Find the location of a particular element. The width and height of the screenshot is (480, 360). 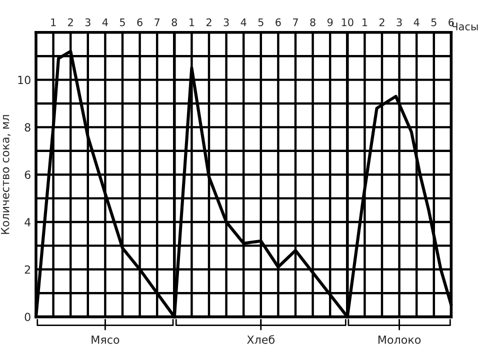

x-axis-title: Часы is located at coordinates (465, 26).